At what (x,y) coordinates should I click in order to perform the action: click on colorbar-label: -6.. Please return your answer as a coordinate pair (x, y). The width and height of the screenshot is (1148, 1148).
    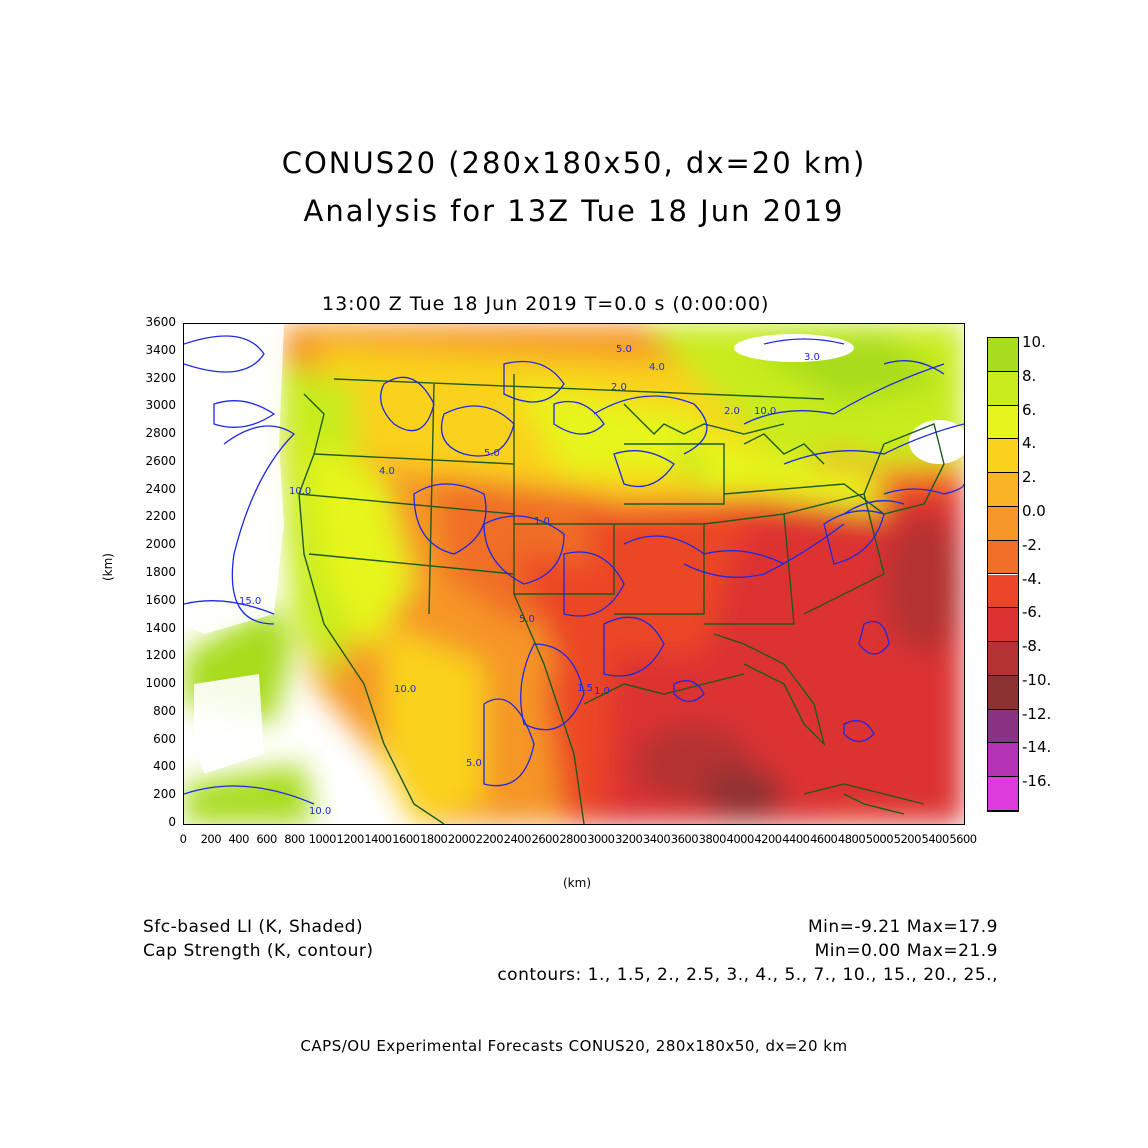
    Looking at the image, I should click on (1032, 612).